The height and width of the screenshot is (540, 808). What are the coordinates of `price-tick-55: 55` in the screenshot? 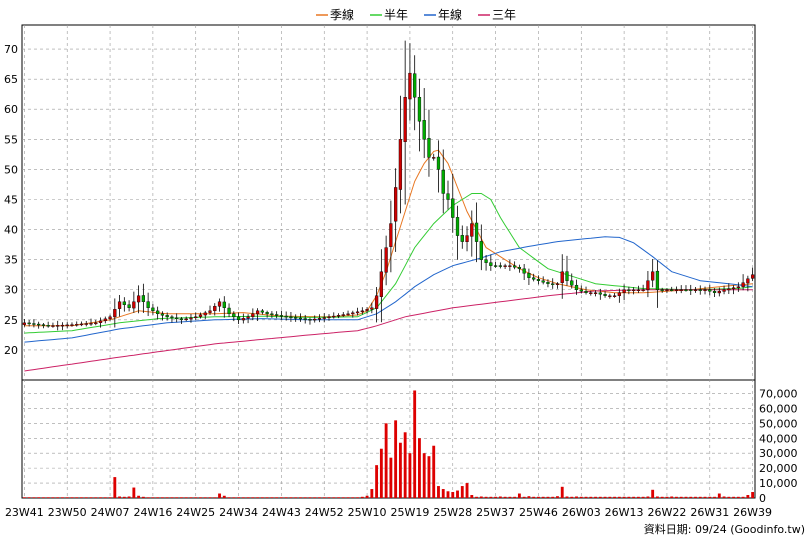 It's located at (11, 139).